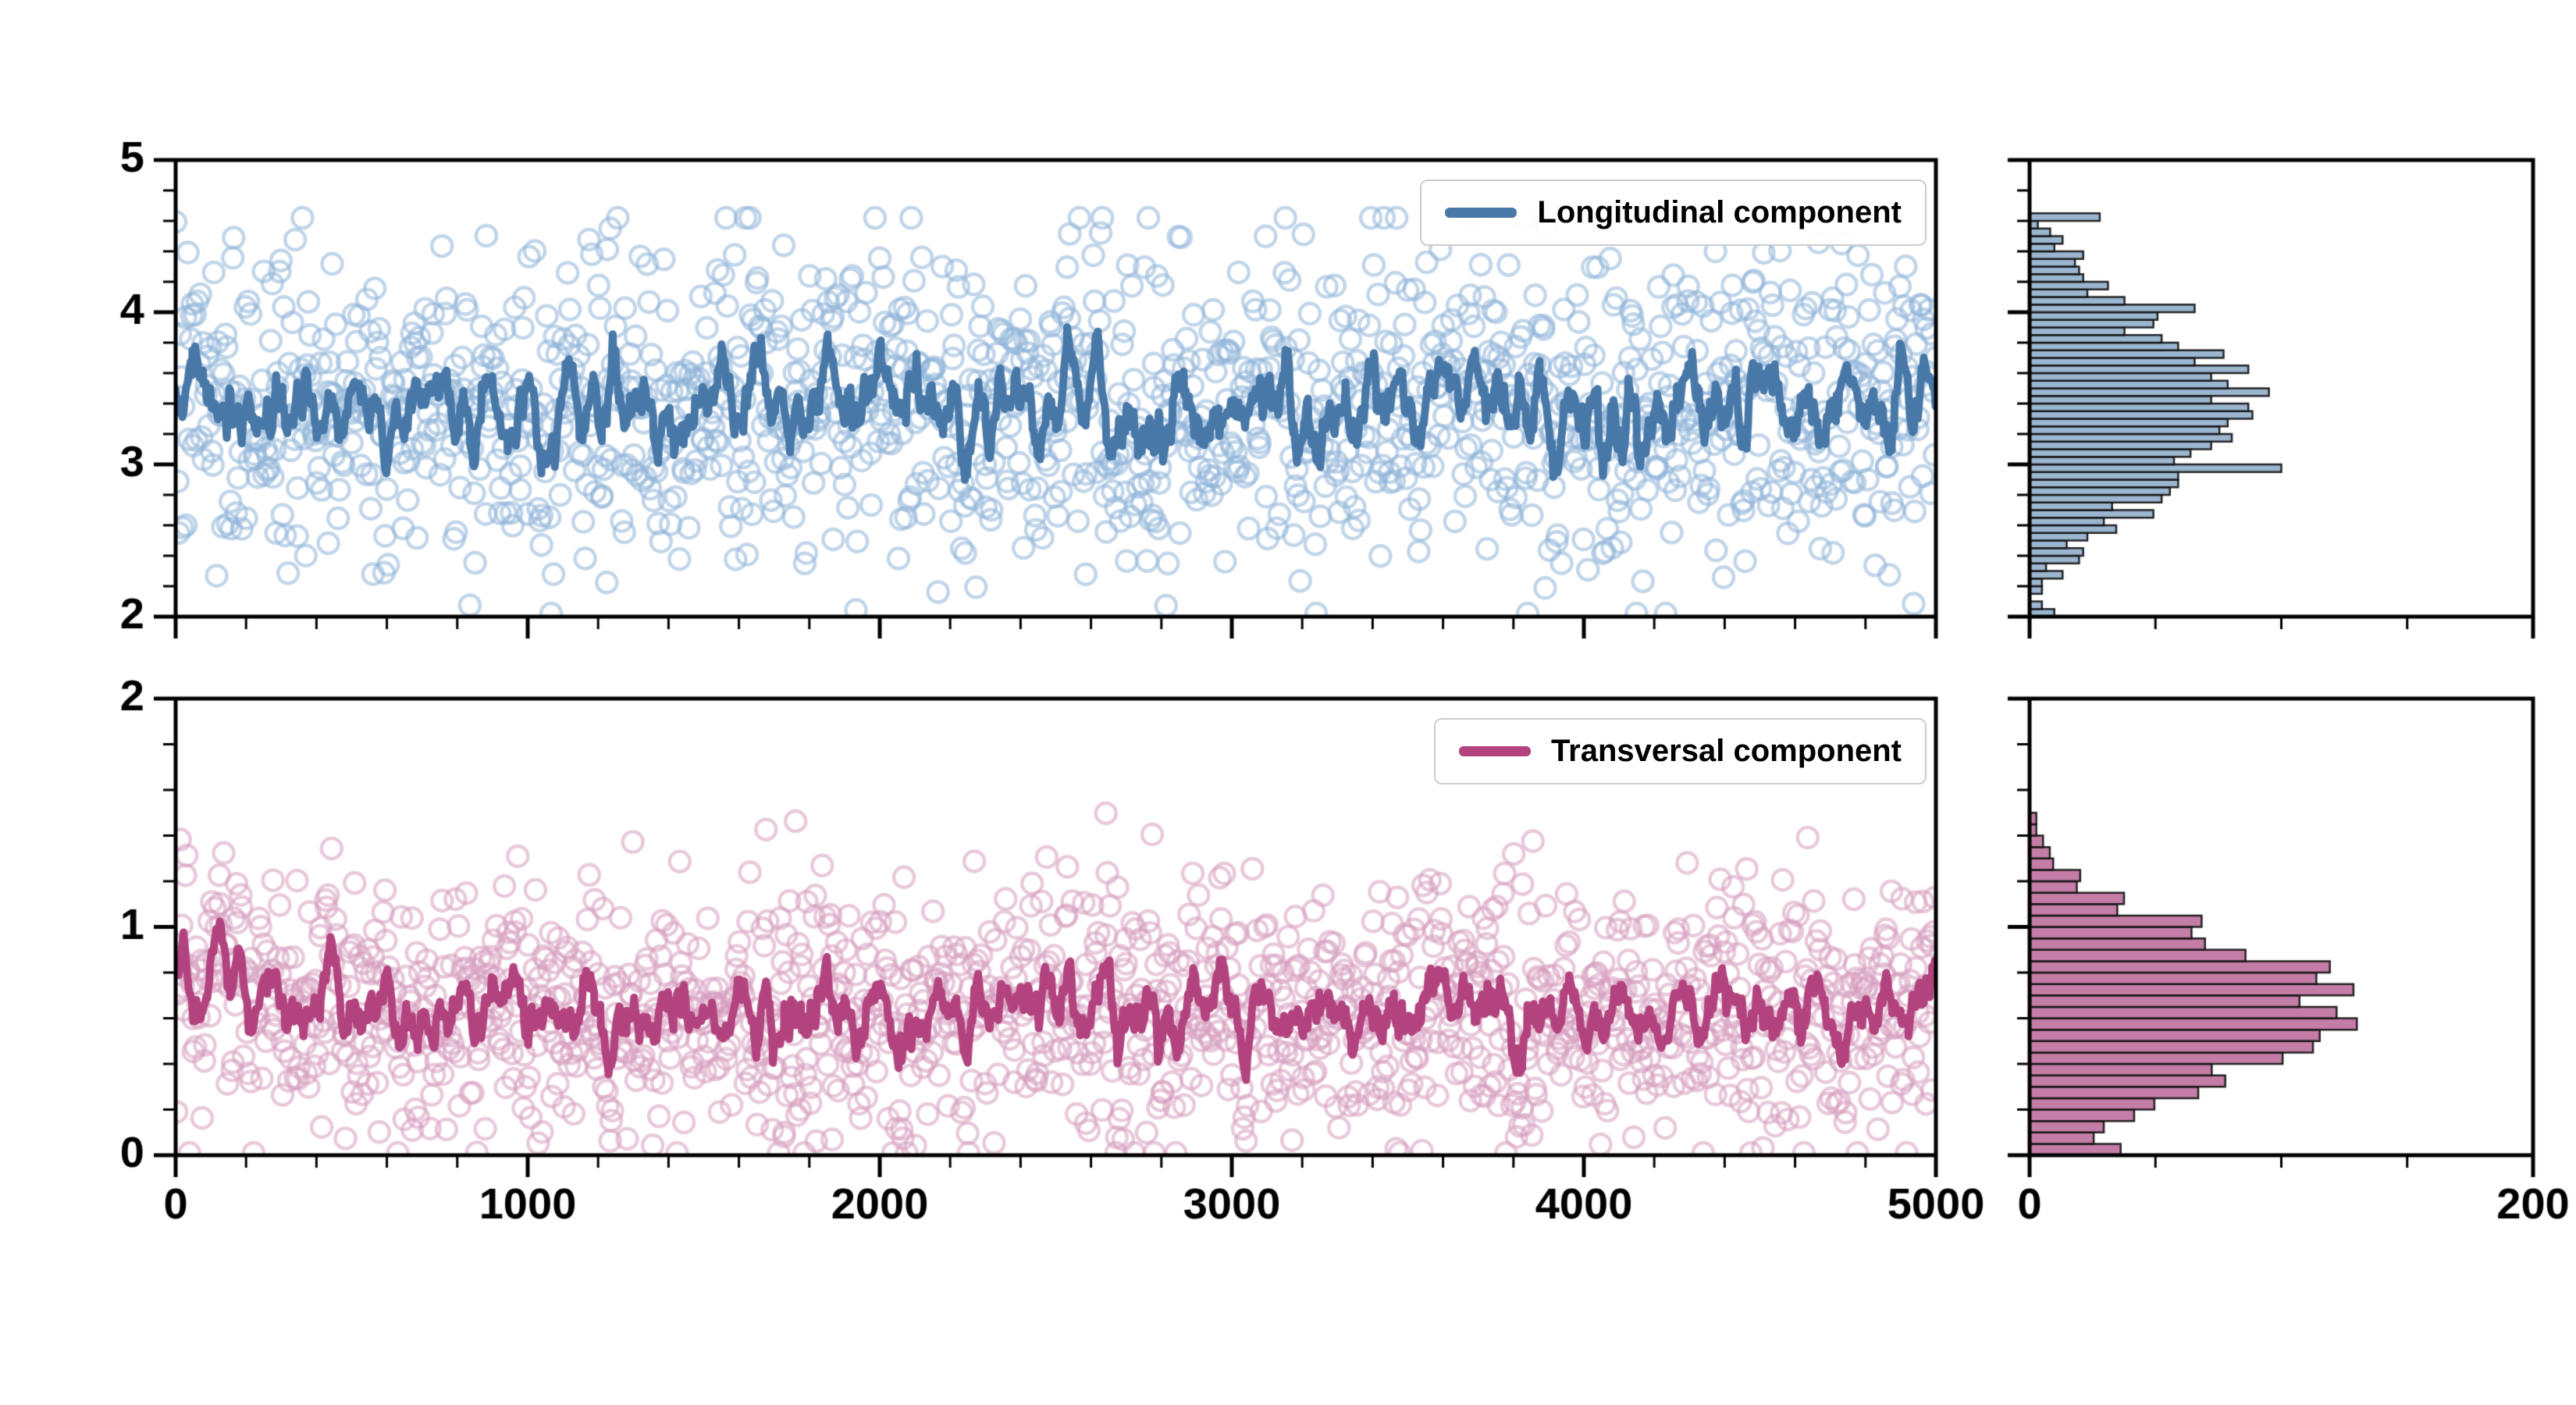  I want to click on legend-longitudinal: Longitudinal component, so click(1674, 213).